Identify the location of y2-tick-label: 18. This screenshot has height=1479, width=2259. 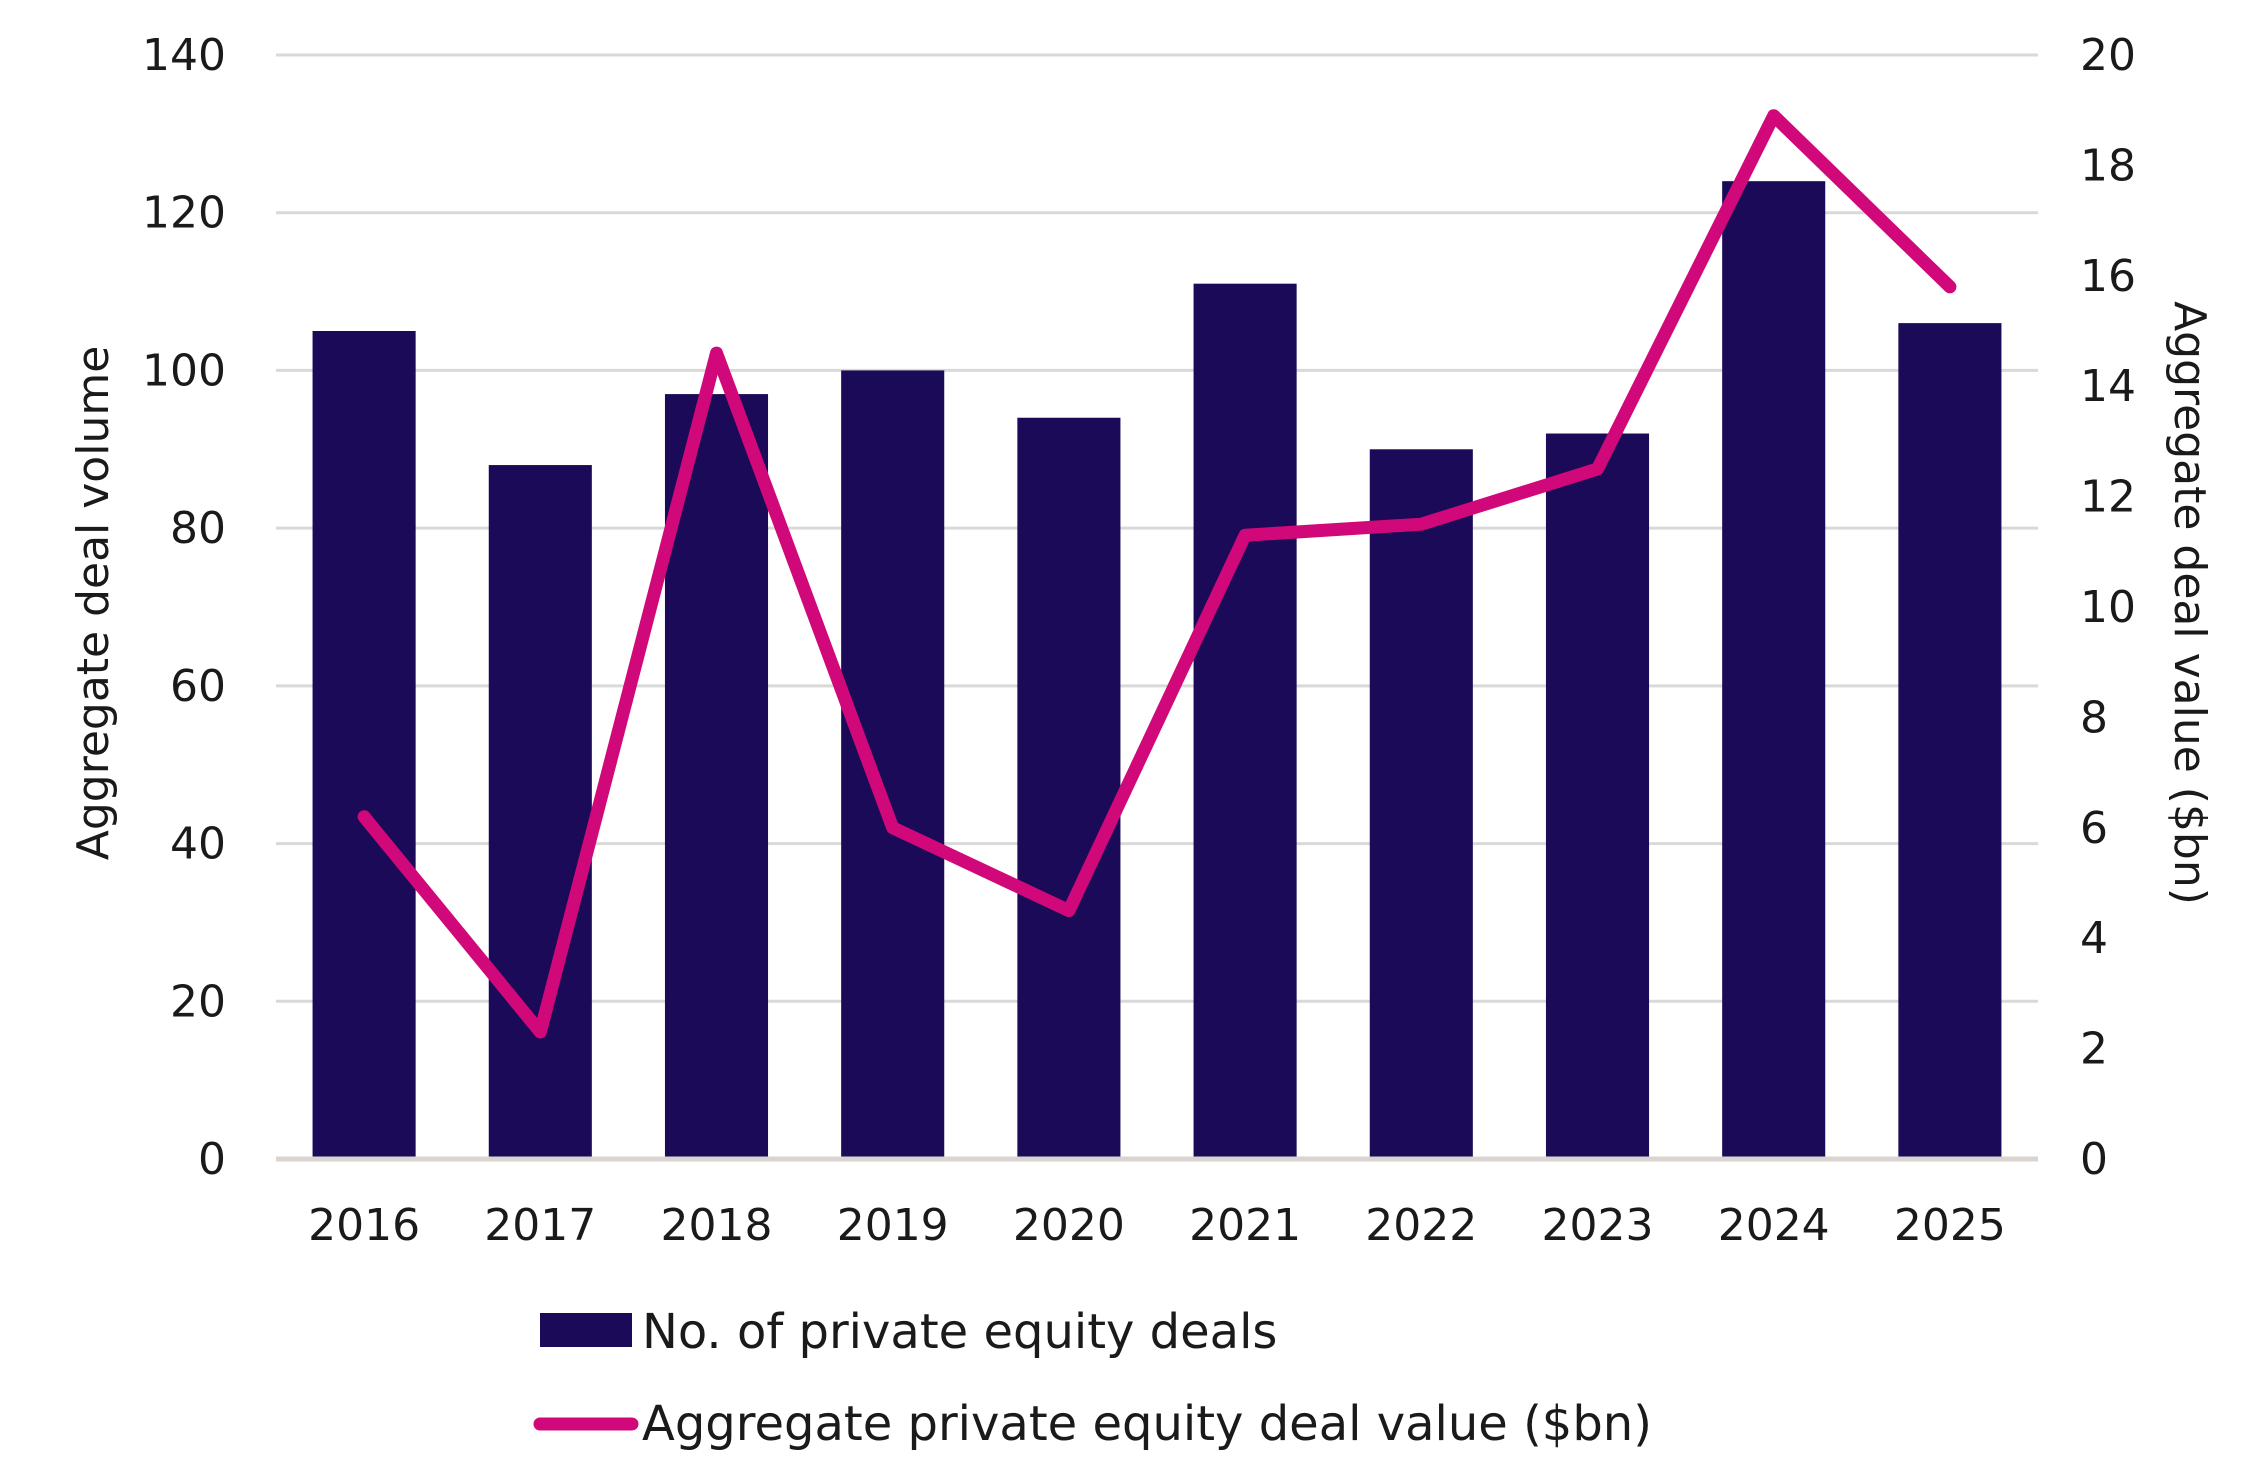
(2108, 165).